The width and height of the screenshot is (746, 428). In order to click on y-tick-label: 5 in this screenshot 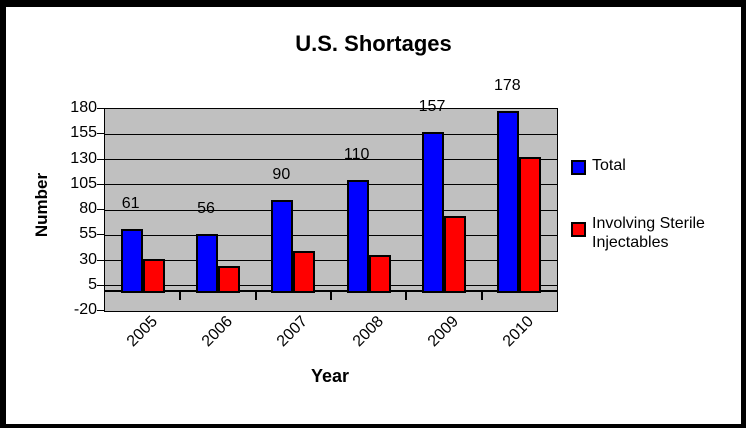, I will do `click(92, 284)`.